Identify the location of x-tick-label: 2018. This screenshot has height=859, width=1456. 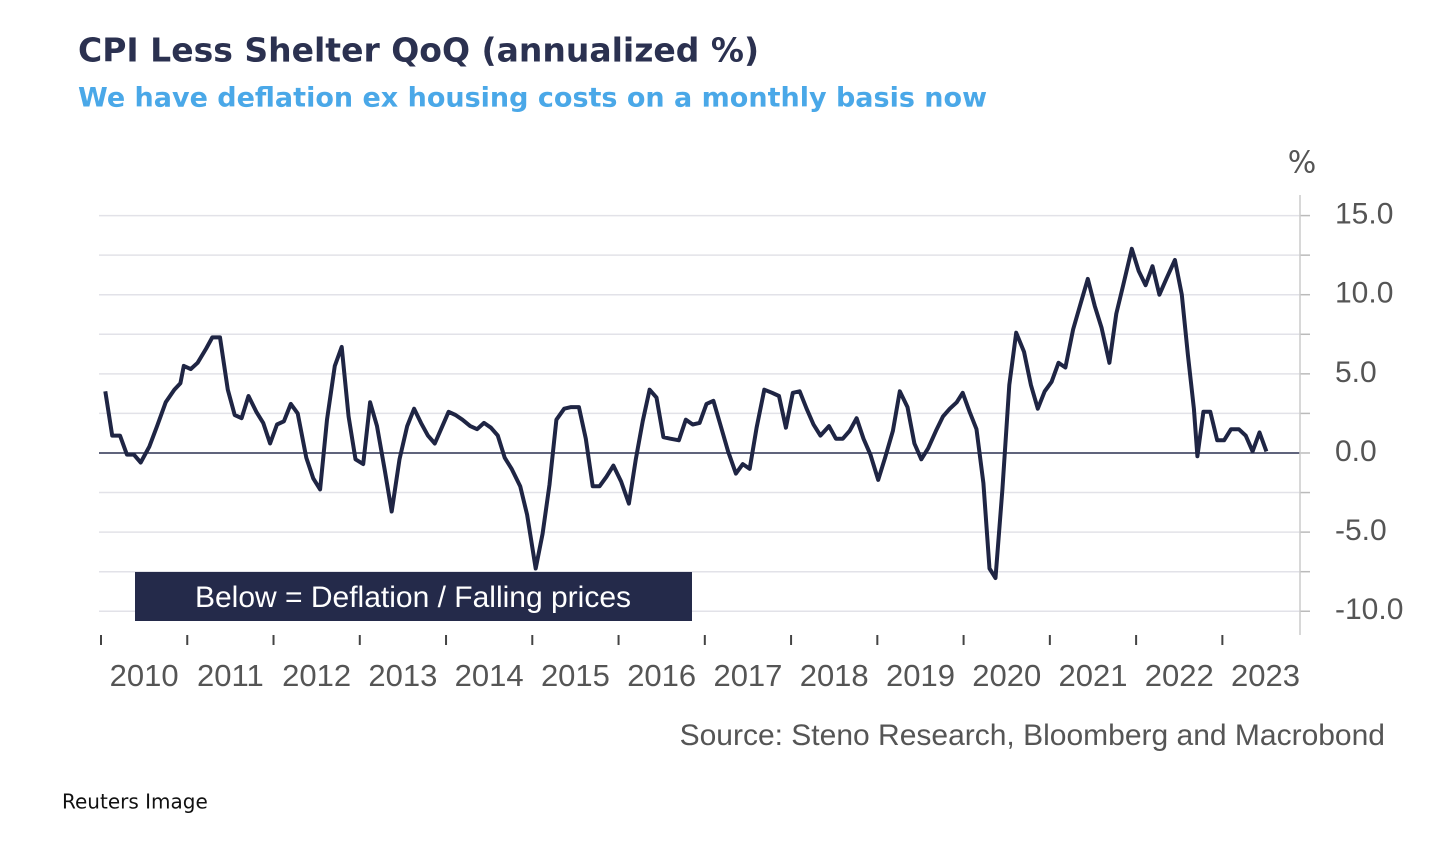
(834, 675).